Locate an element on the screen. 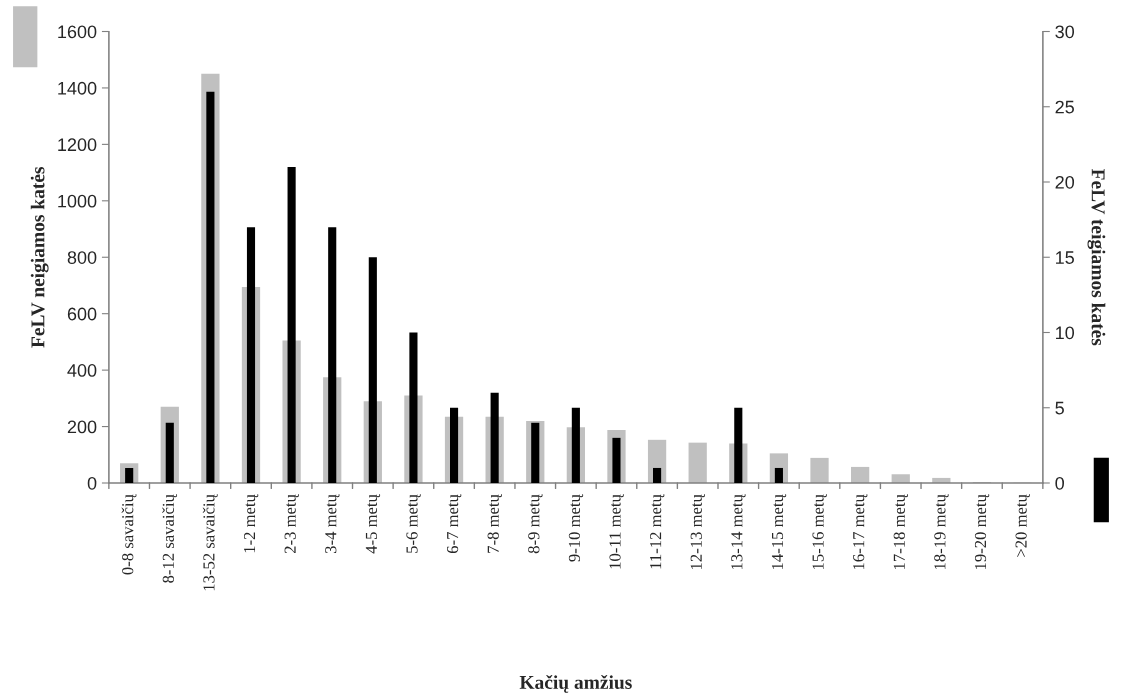 The height and width of the screenshot is (700, 1146). x-tick-label: 7-8 metų is located at coordinates (494, 523).